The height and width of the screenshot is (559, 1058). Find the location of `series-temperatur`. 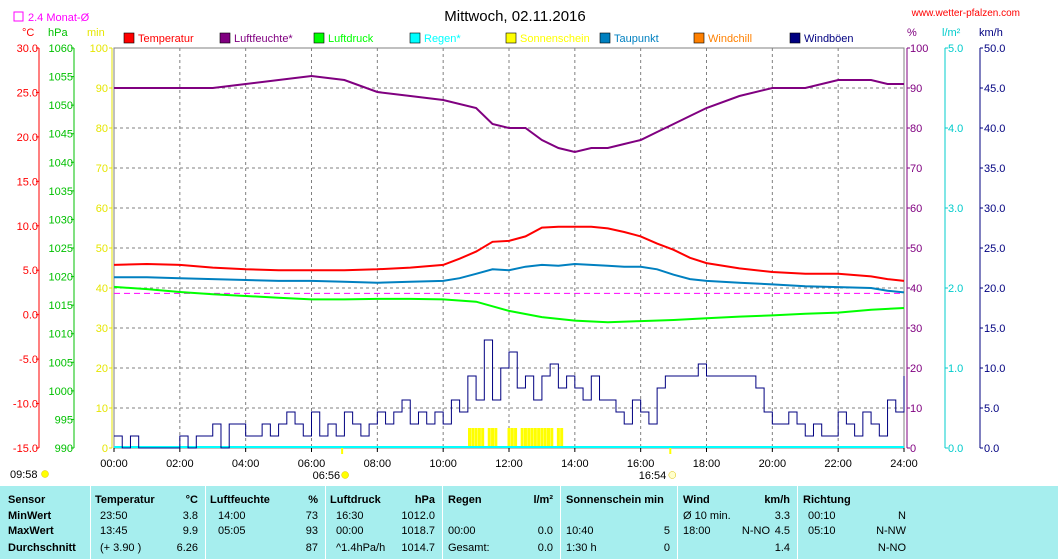

series-temperatur is located at coordinates (509, 253).